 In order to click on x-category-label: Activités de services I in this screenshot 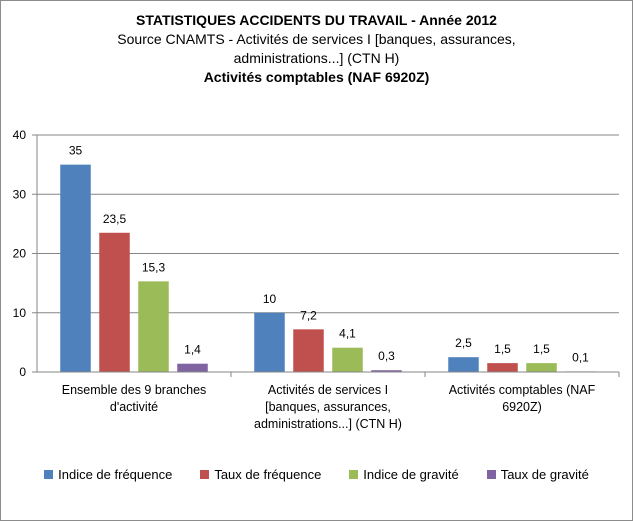, I will do `click(328, 390)`.